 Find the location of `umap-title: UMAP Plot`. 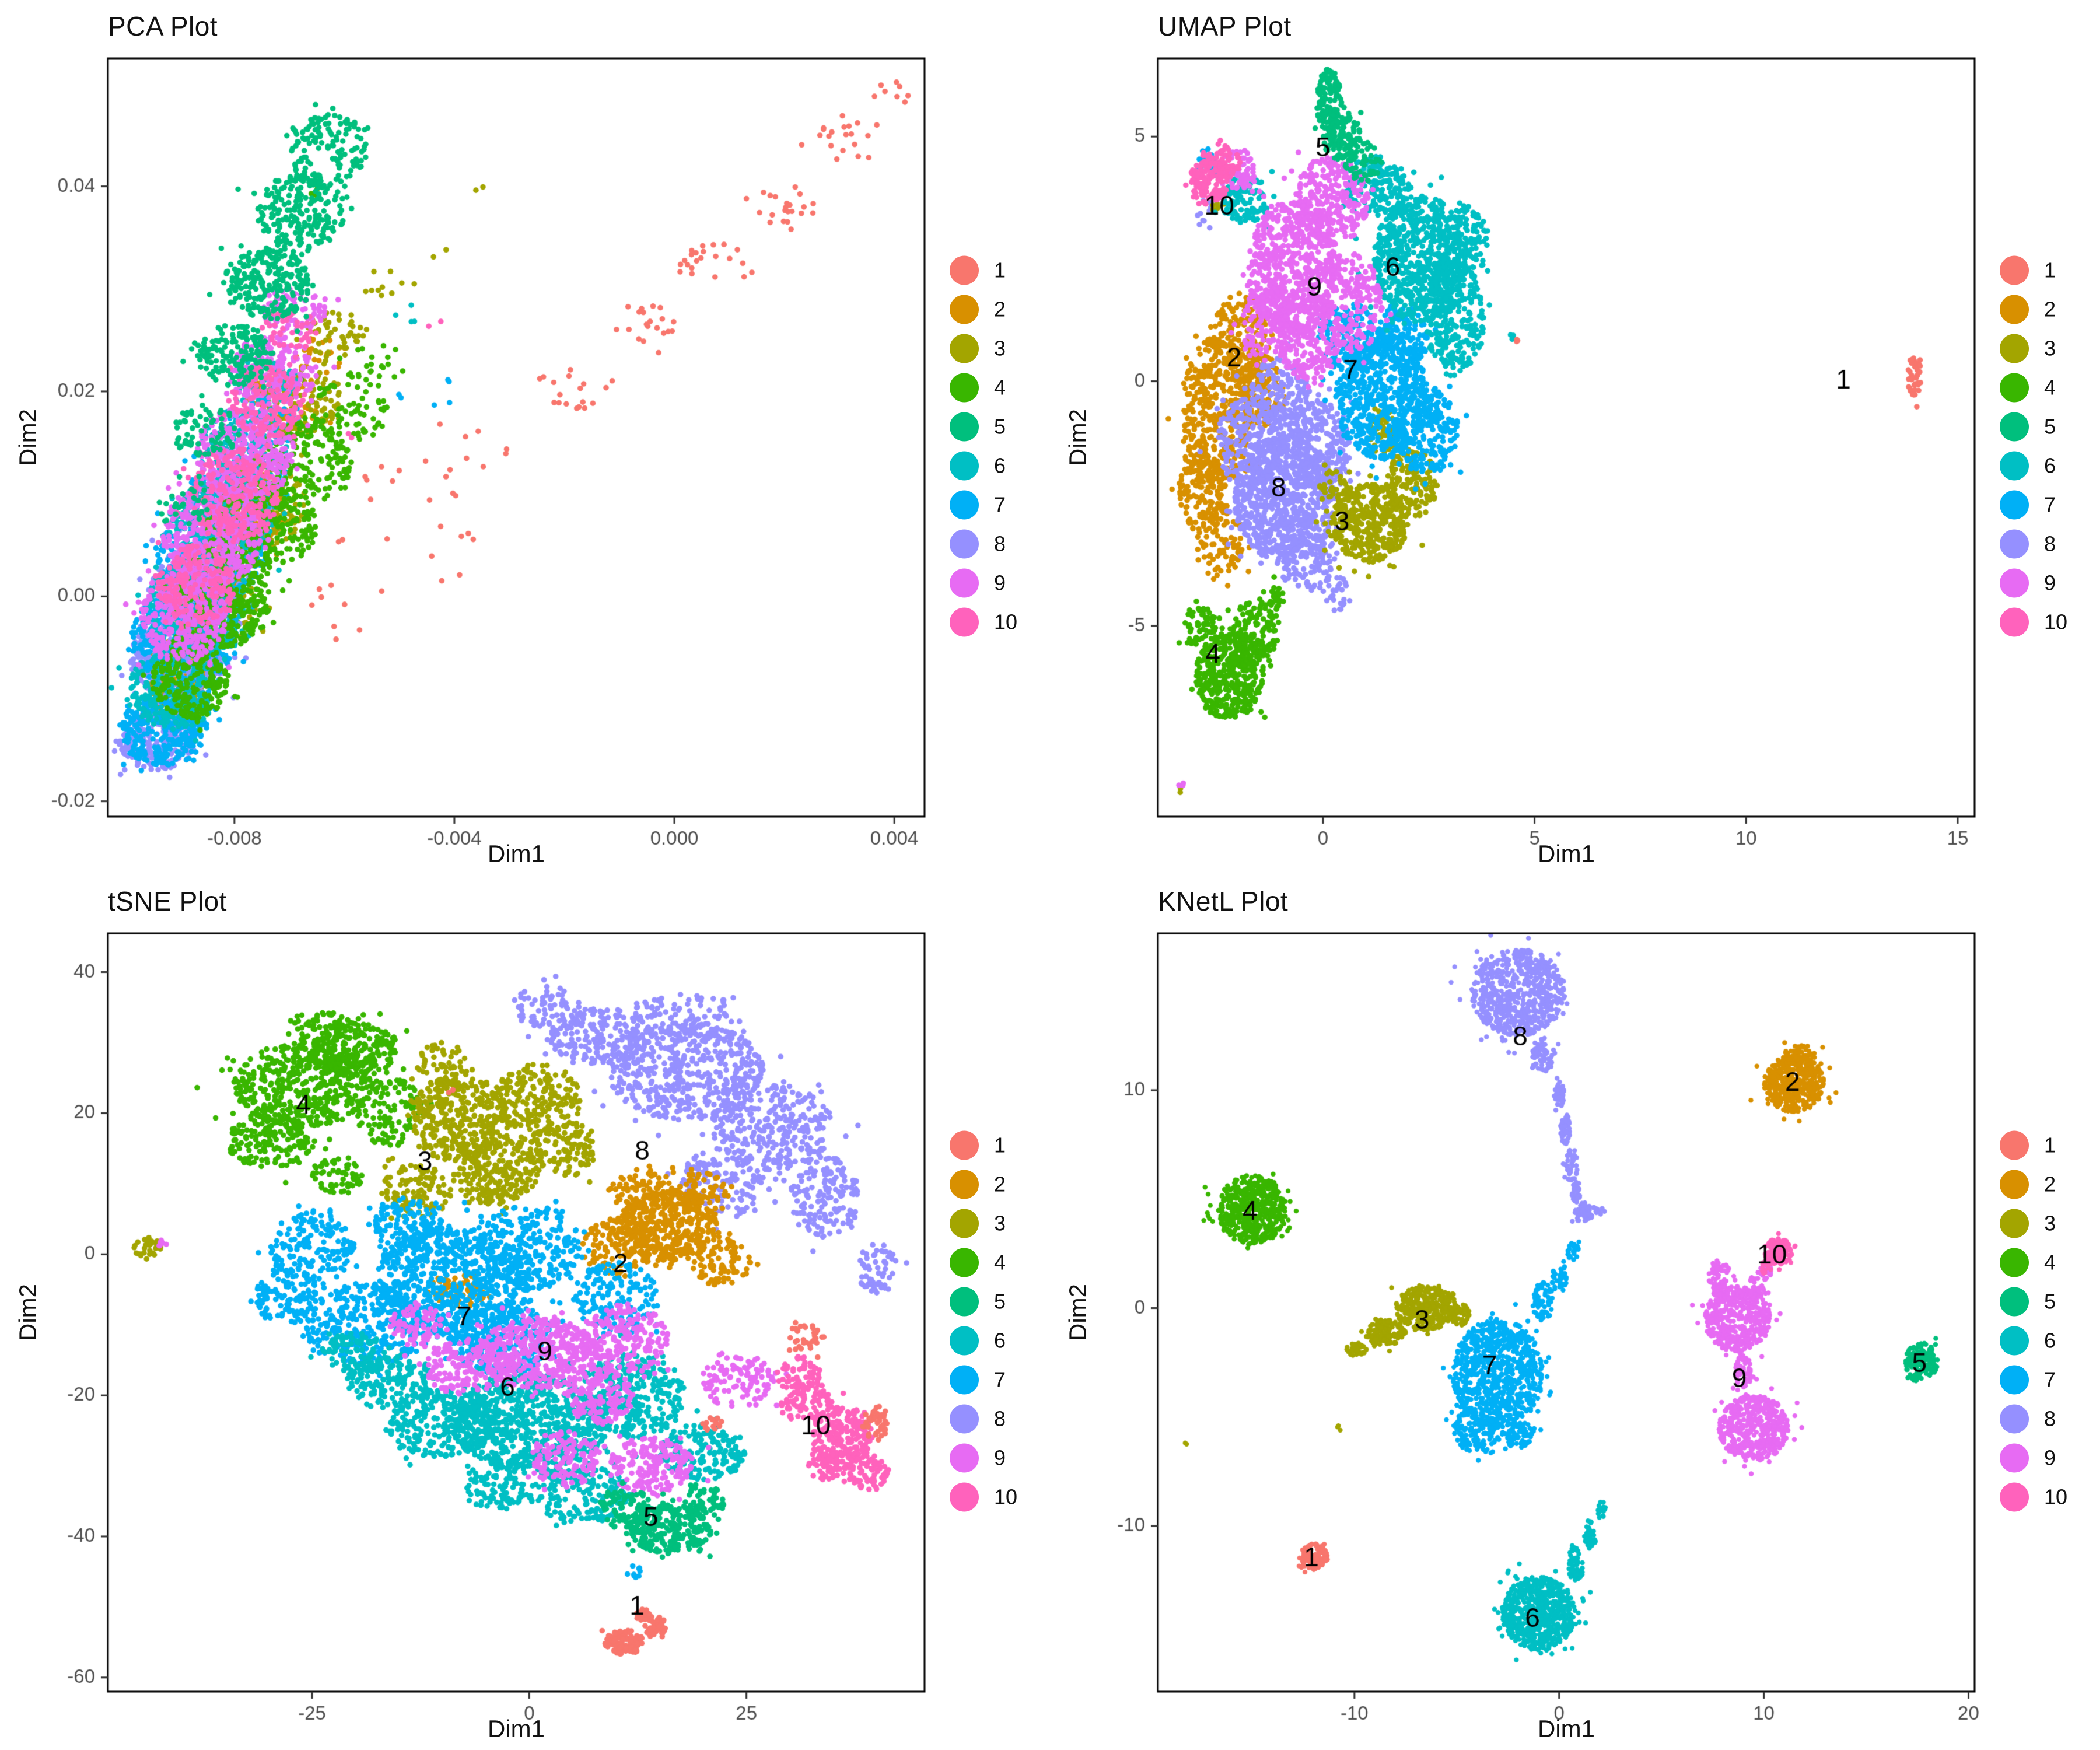

umap-title: UMAP Plot is located at coordinates (1225, 26).